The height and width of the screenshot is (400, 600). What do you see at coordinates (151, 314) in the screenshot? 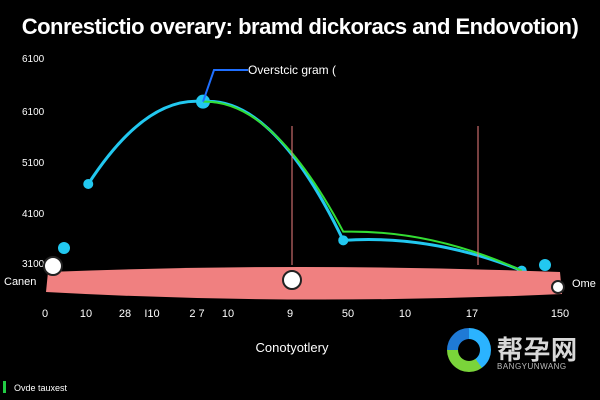
I see `x-tick-label: I10` at bounding box center [151, 314].